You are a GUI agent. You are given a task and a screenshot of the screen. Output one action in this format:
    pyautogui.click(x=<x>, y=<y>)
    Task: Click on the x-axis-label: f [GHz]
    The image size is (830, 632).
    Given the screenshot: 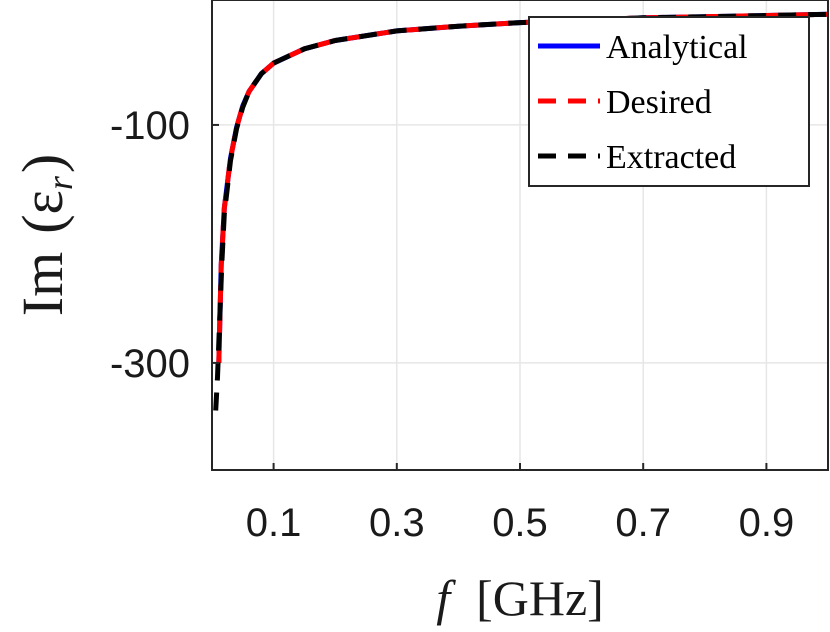 What is the action you would take?
    pyautogui.click(x=520, y=598)
    